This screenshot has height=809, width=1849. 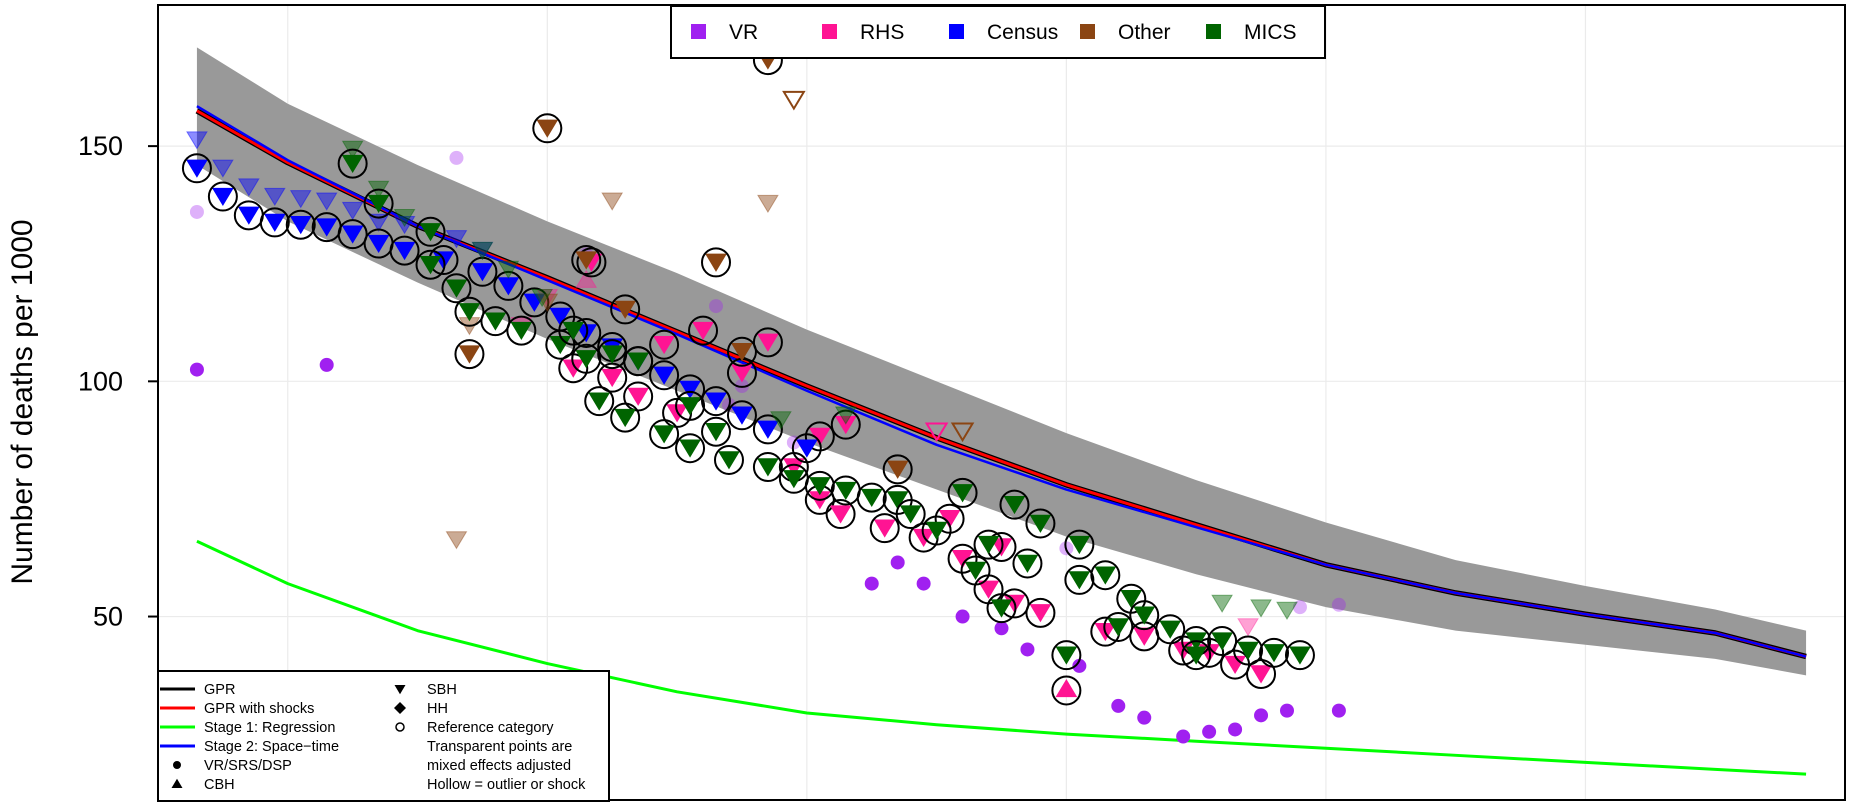 I want to click on legend-marker-triangle-up, so click(x=177, y=783).